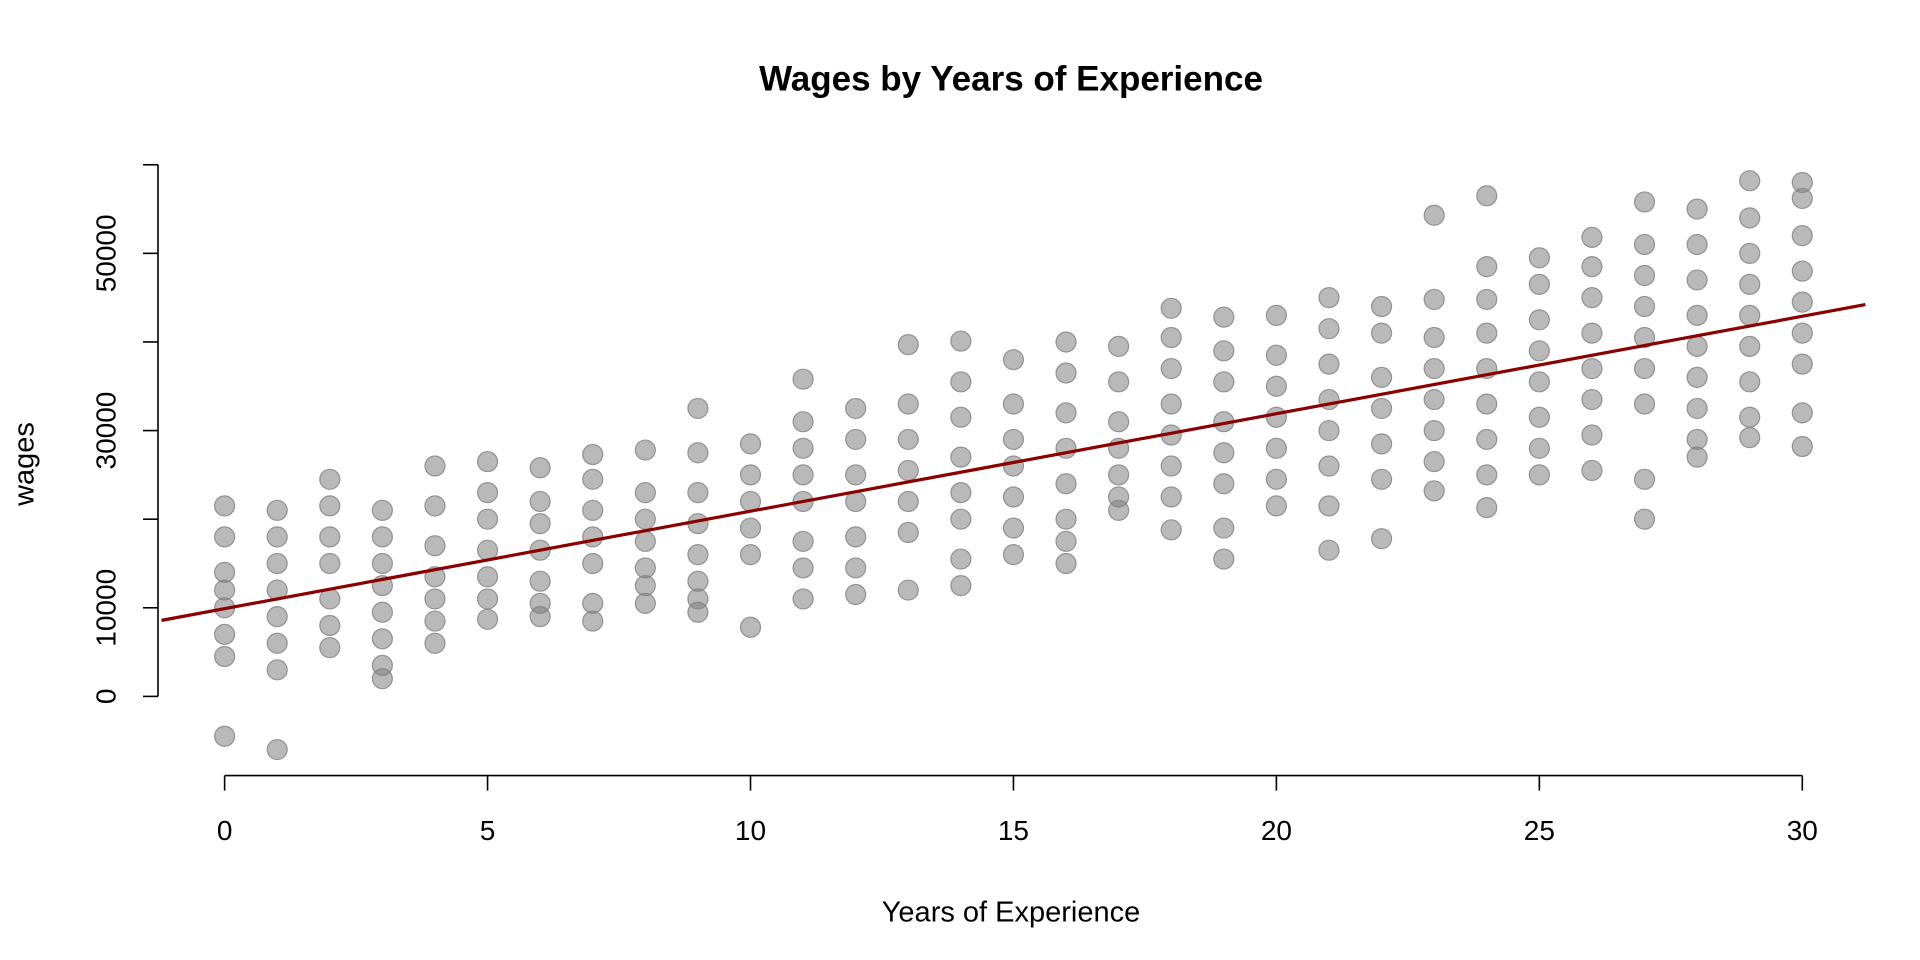 The image size is (1920, 960). What do you see at coordinates (25, 464) in the screenshot?
I see `y-axis-label: wages` at bounding box center [25, 464].